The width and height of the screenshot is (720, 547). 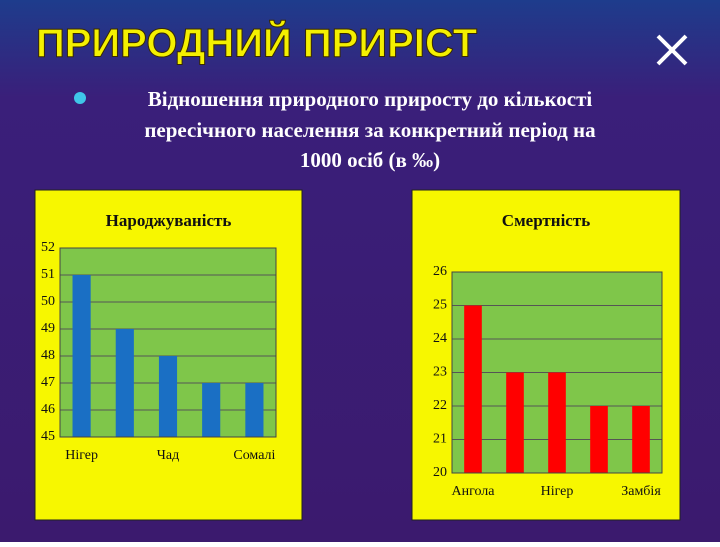 What do you see at coordinates (440, 271) in the screenshot?
I see `y-tick-label: 26` at bounding box center [440, 271].